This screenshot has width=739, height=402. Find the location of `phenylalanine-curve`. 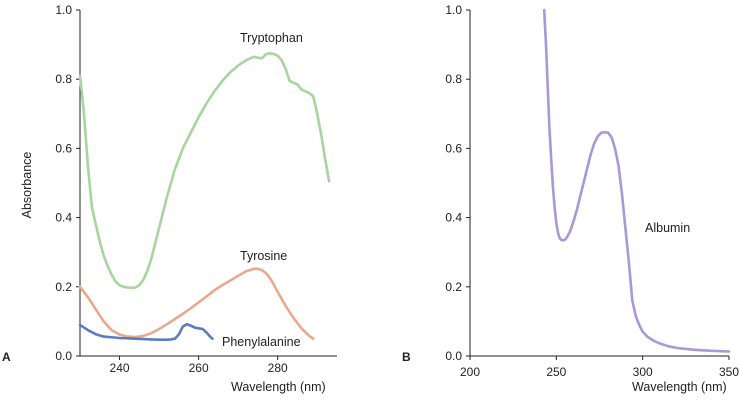

phenylalanine-curve is located at coordinates (146, 331).